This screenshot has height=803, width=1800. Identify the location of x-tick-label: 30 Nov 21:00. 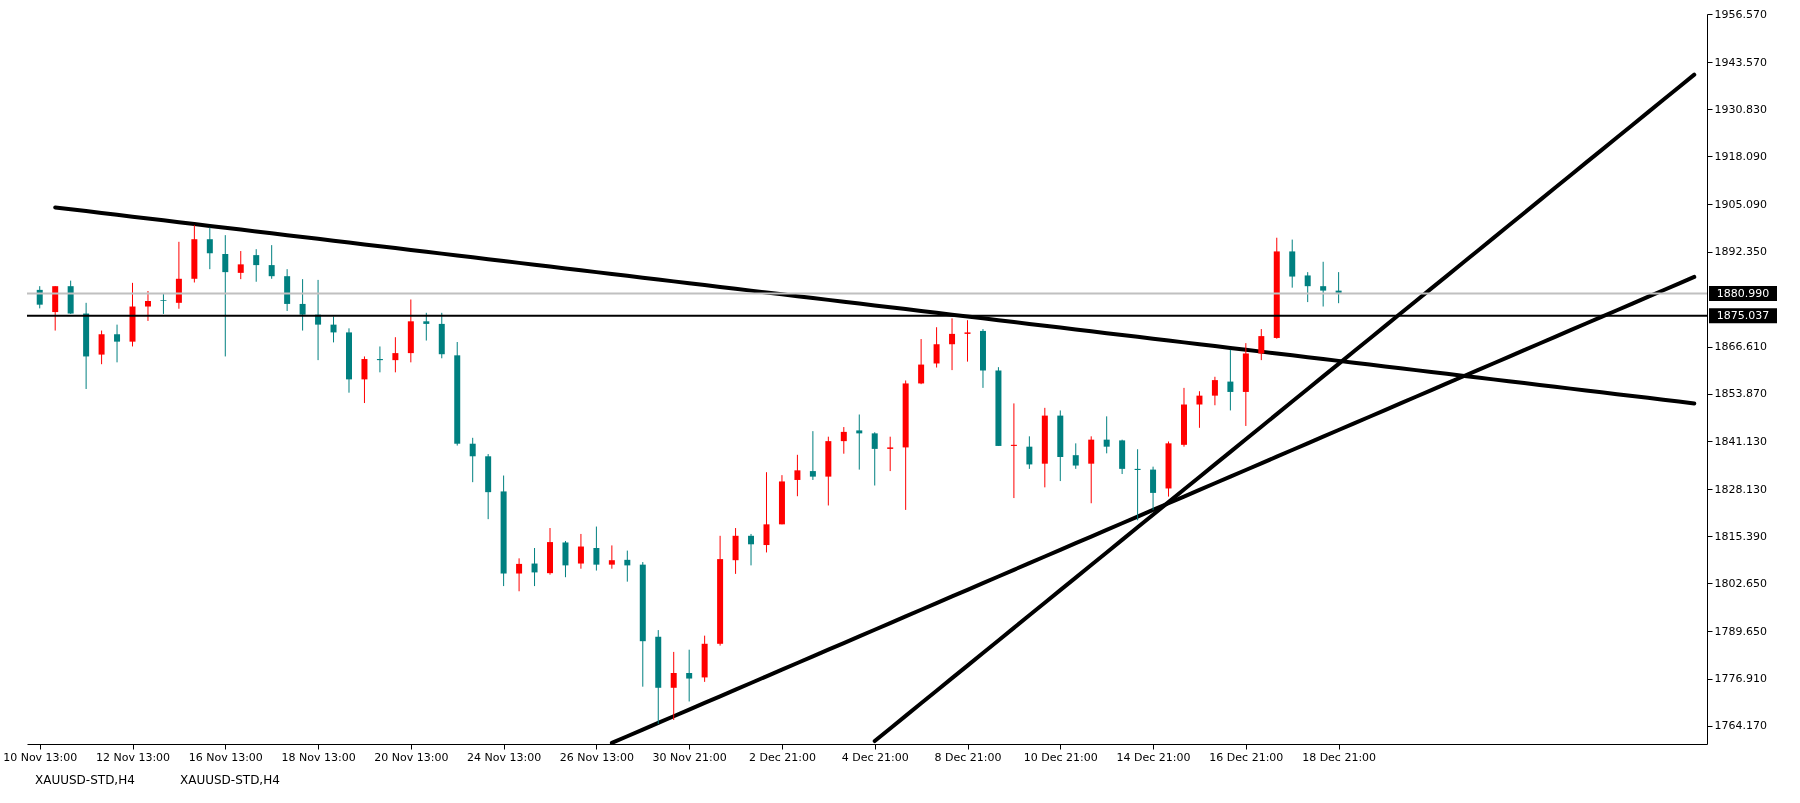
(689, 757).